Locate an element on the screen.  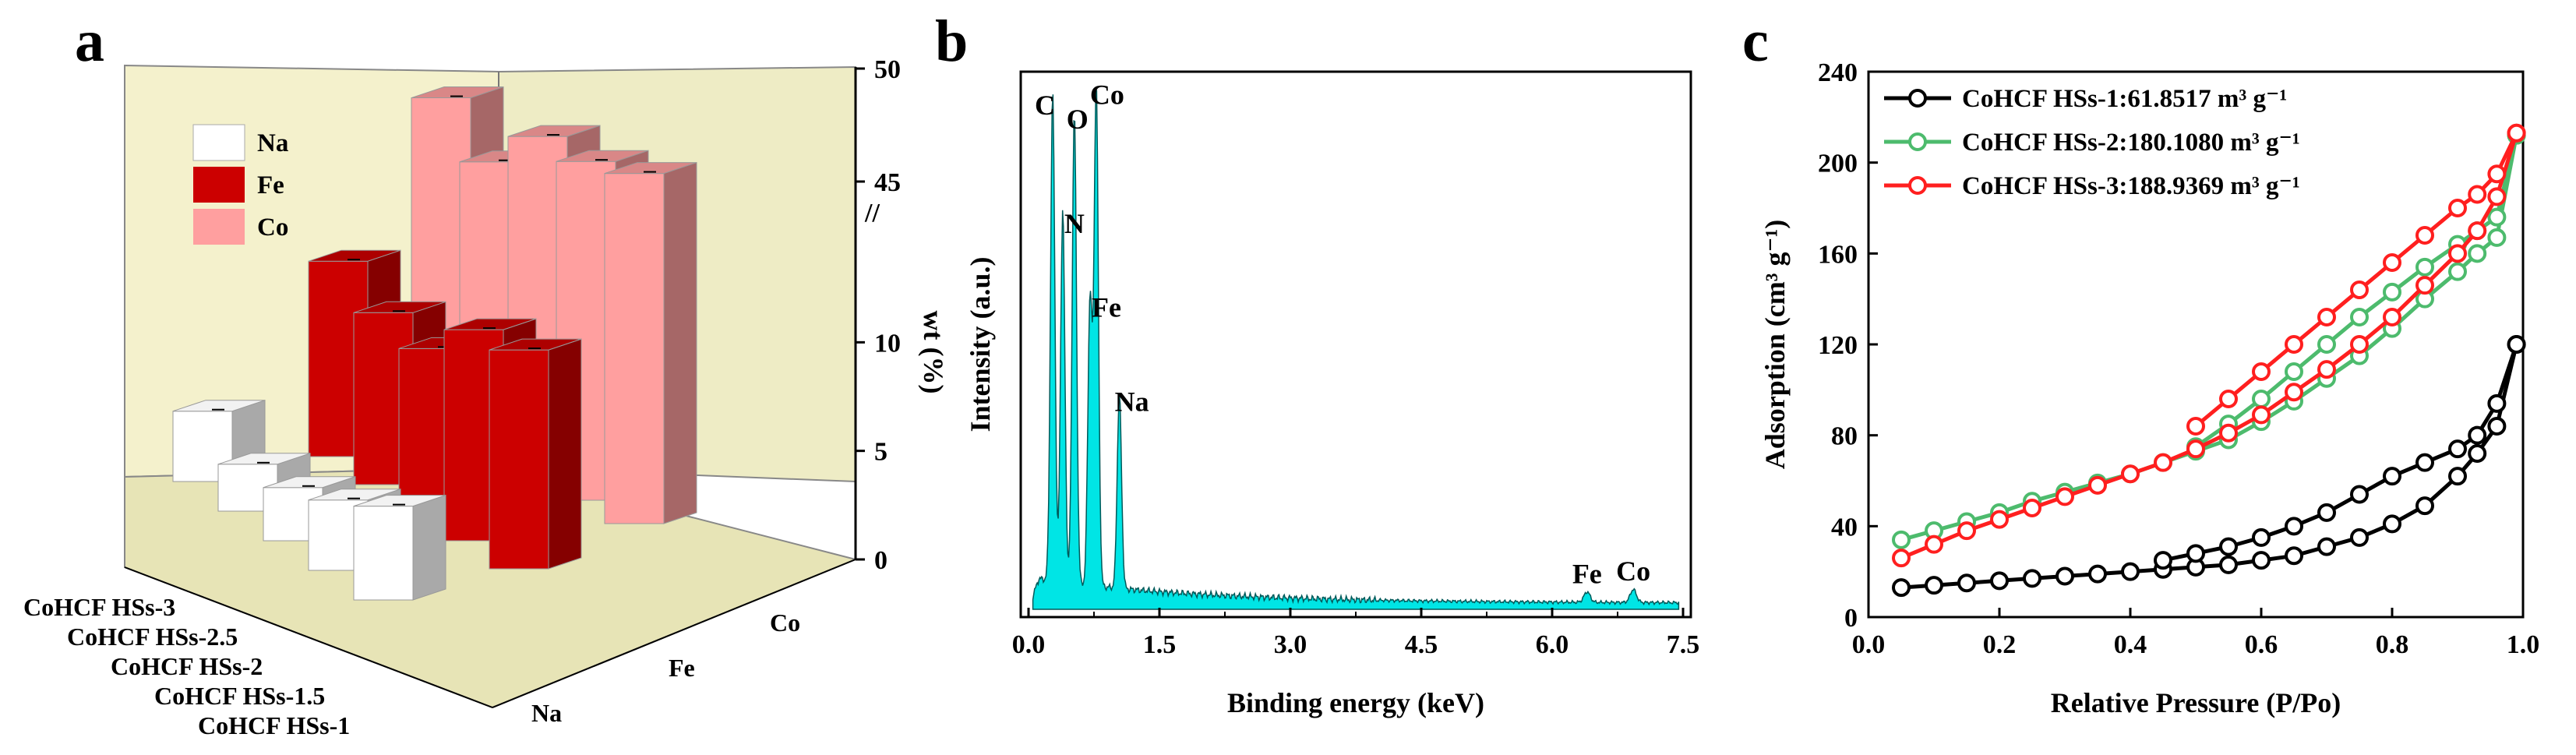
legend-a: Na Fe Co is located at coordinates (240, 184).